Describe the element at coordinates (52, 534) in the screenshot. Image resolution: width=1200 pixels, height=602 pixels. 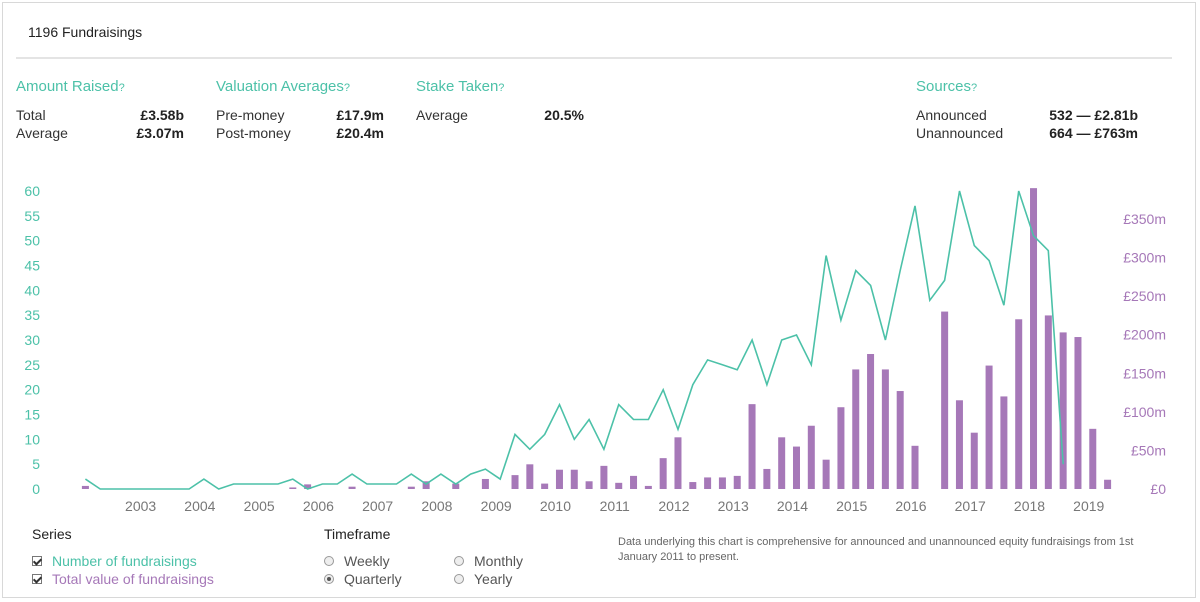
I see `series-title: Series` at that location.